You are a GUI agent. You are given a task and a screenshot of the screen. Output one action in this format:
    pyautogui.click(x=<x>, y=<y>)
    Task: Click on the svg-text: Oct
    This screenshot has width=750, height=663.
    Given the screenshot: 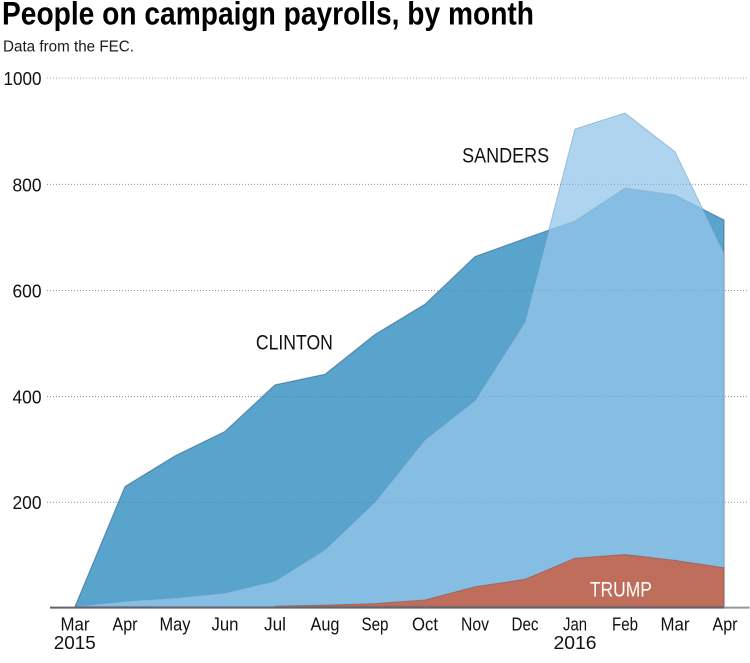 What is the action you would take?
    pyautogui.click(x=425, y=625)
    